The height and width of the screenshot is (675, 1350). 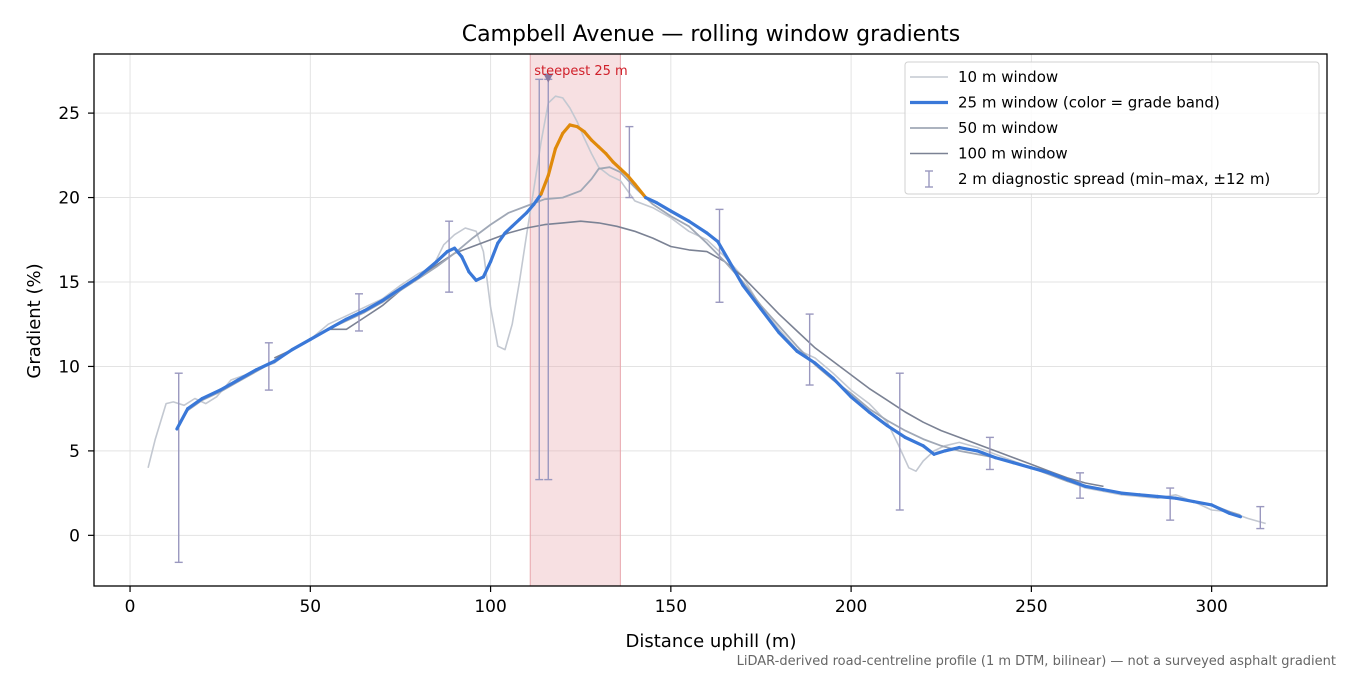 I want to click on x-tick-label: 250, so click(x=1031, y=607).